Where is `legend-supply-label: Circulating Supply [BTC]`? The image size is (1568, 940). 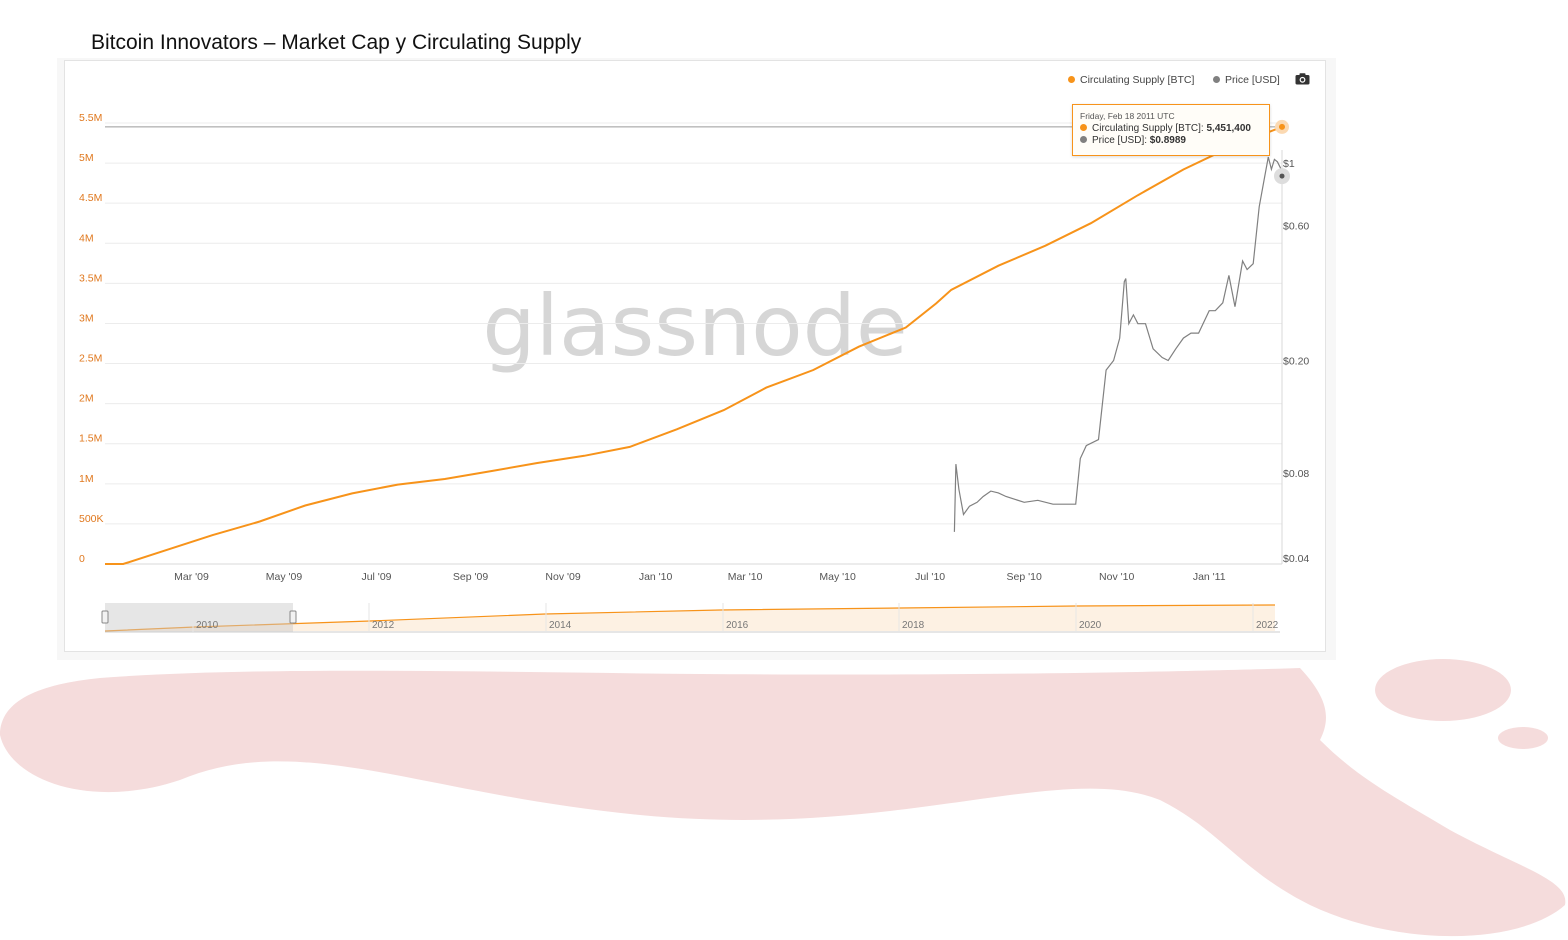 legend-supply-label: Circulating Supply [BTC] is located at coordinates (1137, 80).